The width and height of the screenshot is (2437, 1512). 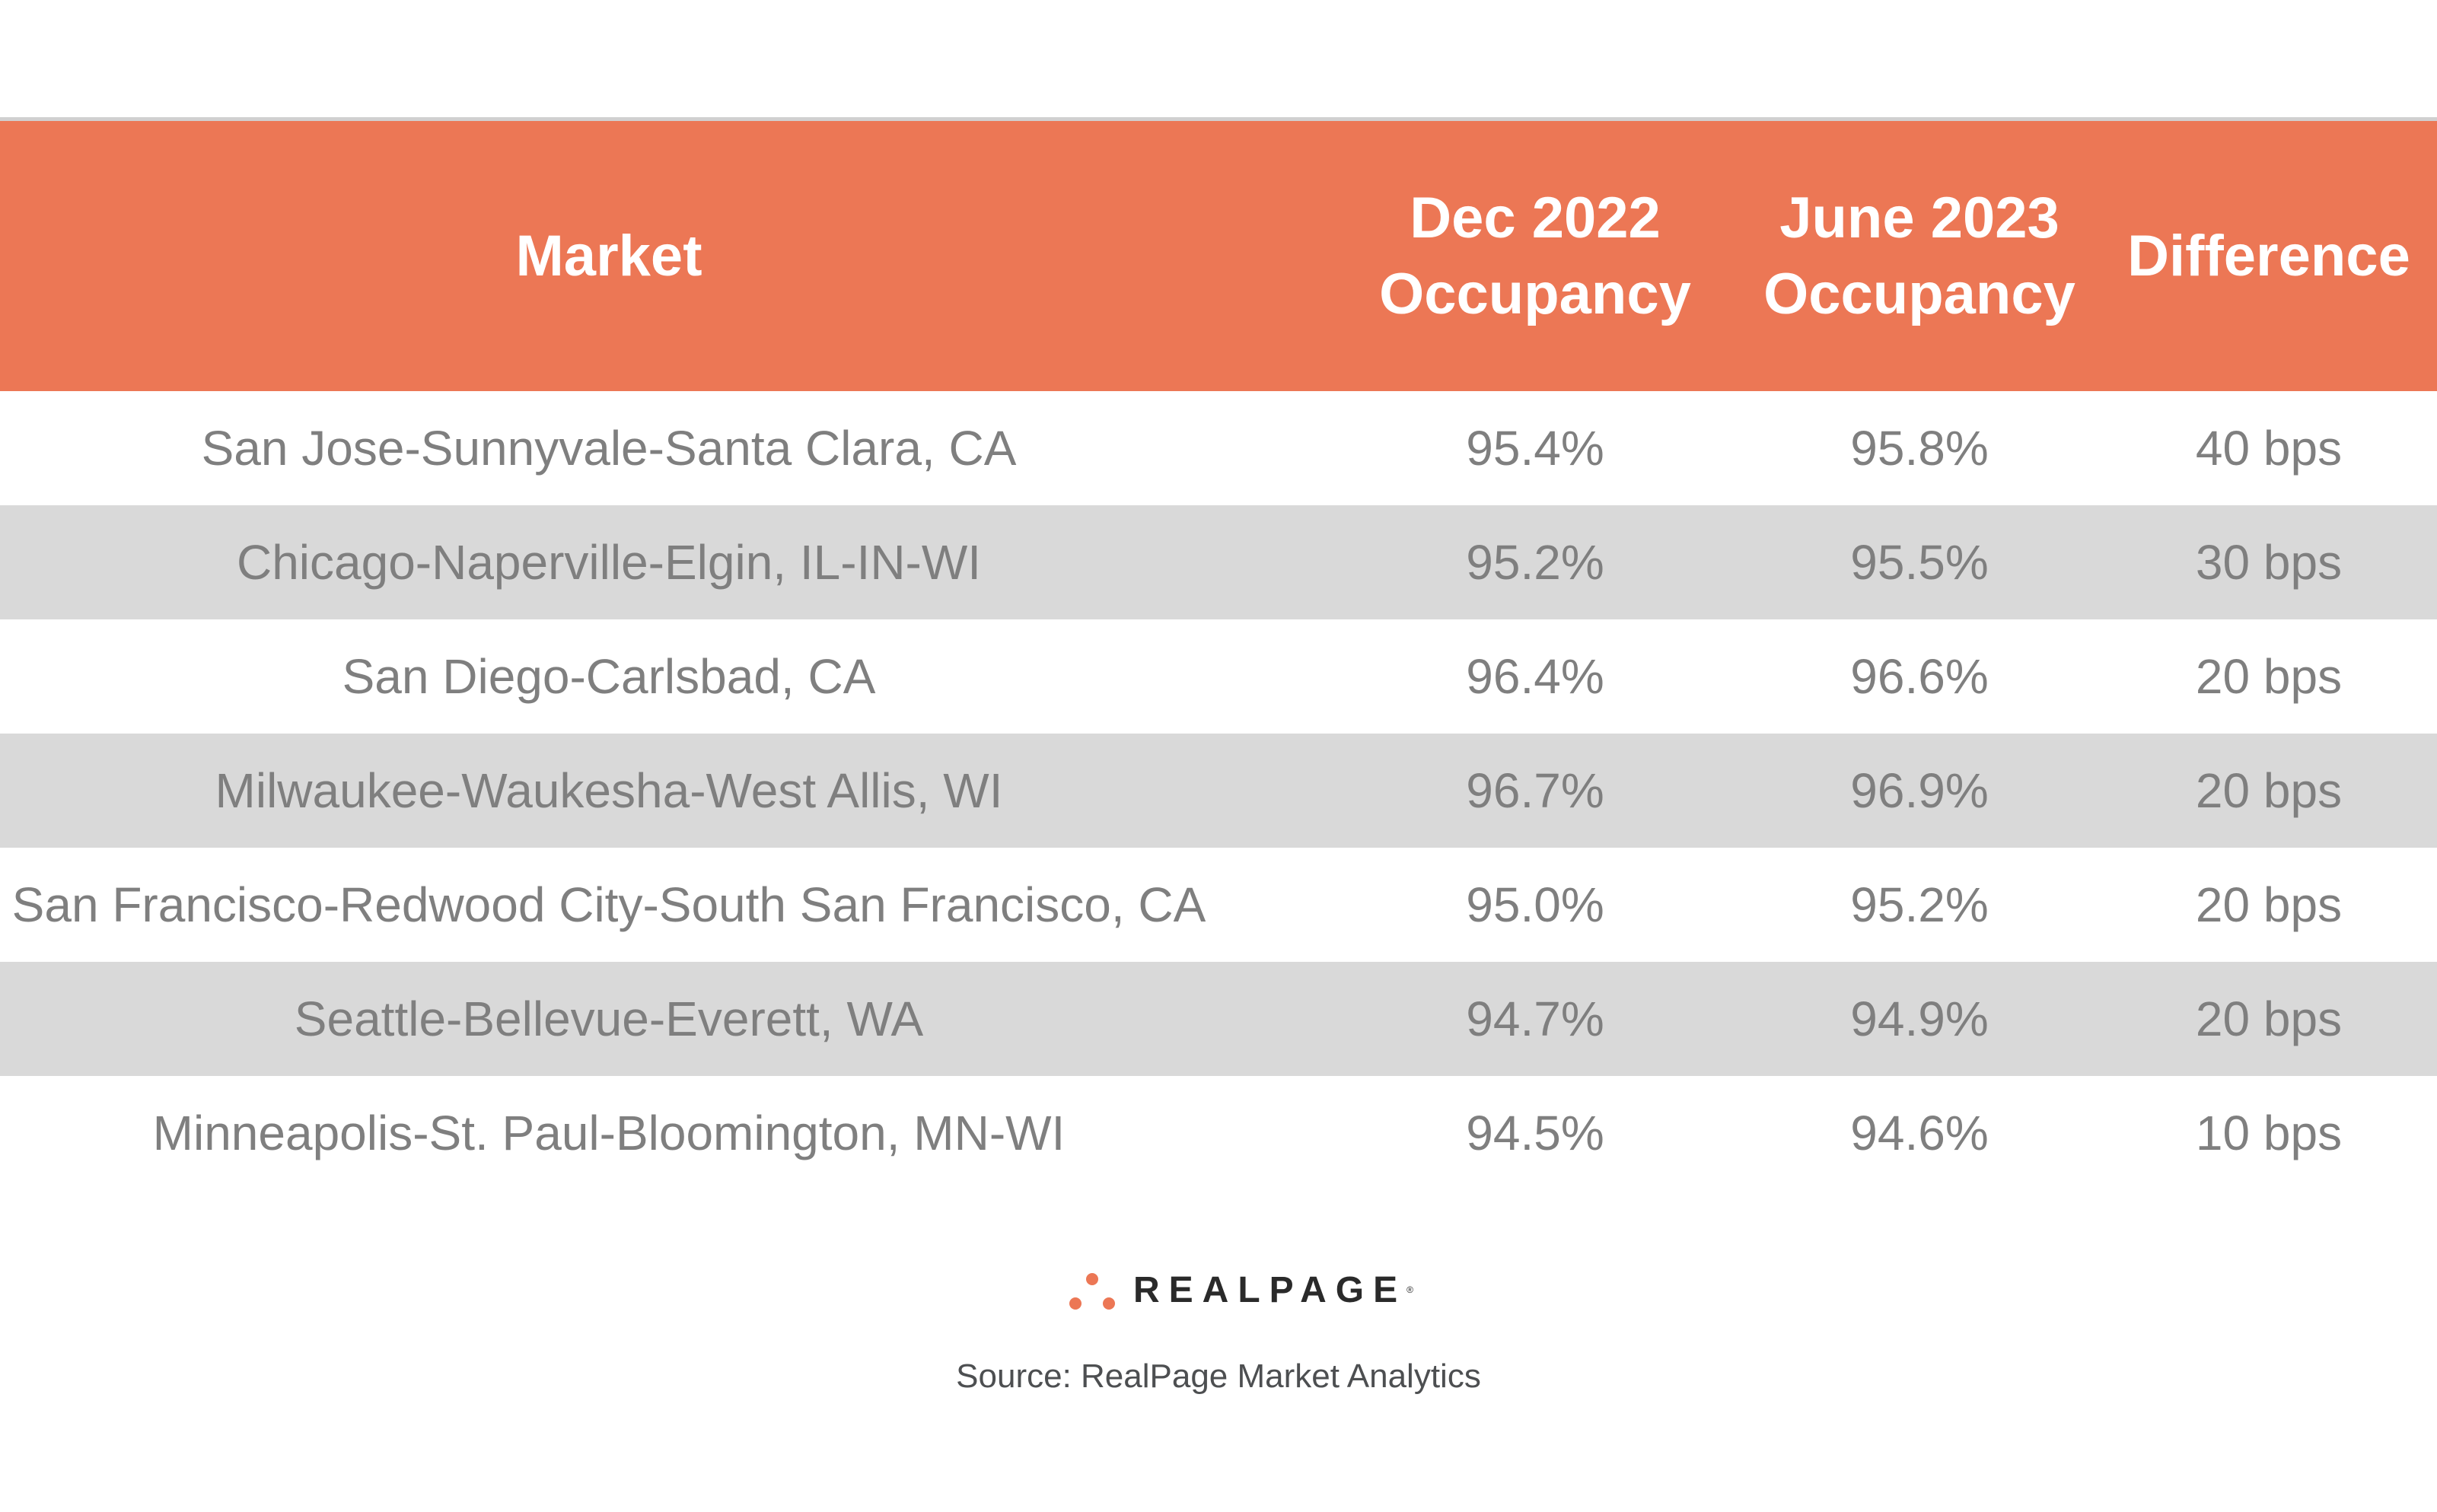 I want to click on market-cell: Milwaukee-Waukesha-West Allis, WI, so click(x=609, y=790).